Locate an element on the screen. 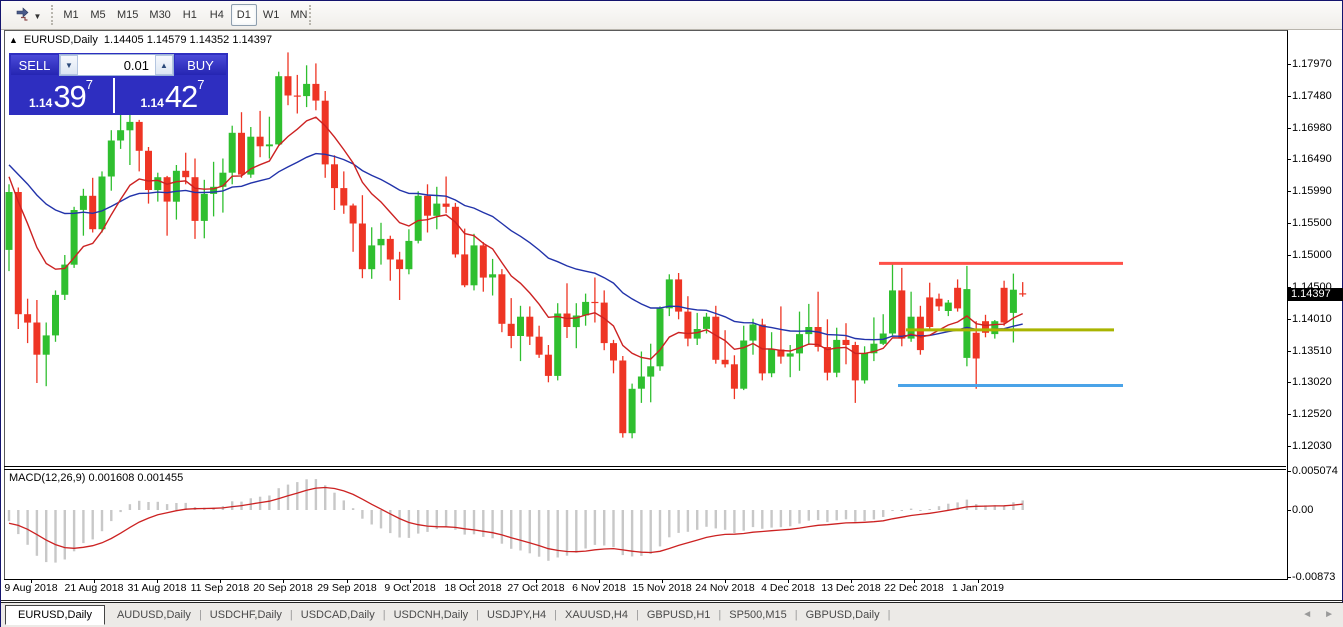  price-axis-label: 1.16490 is located at coordinates (1312, 159).